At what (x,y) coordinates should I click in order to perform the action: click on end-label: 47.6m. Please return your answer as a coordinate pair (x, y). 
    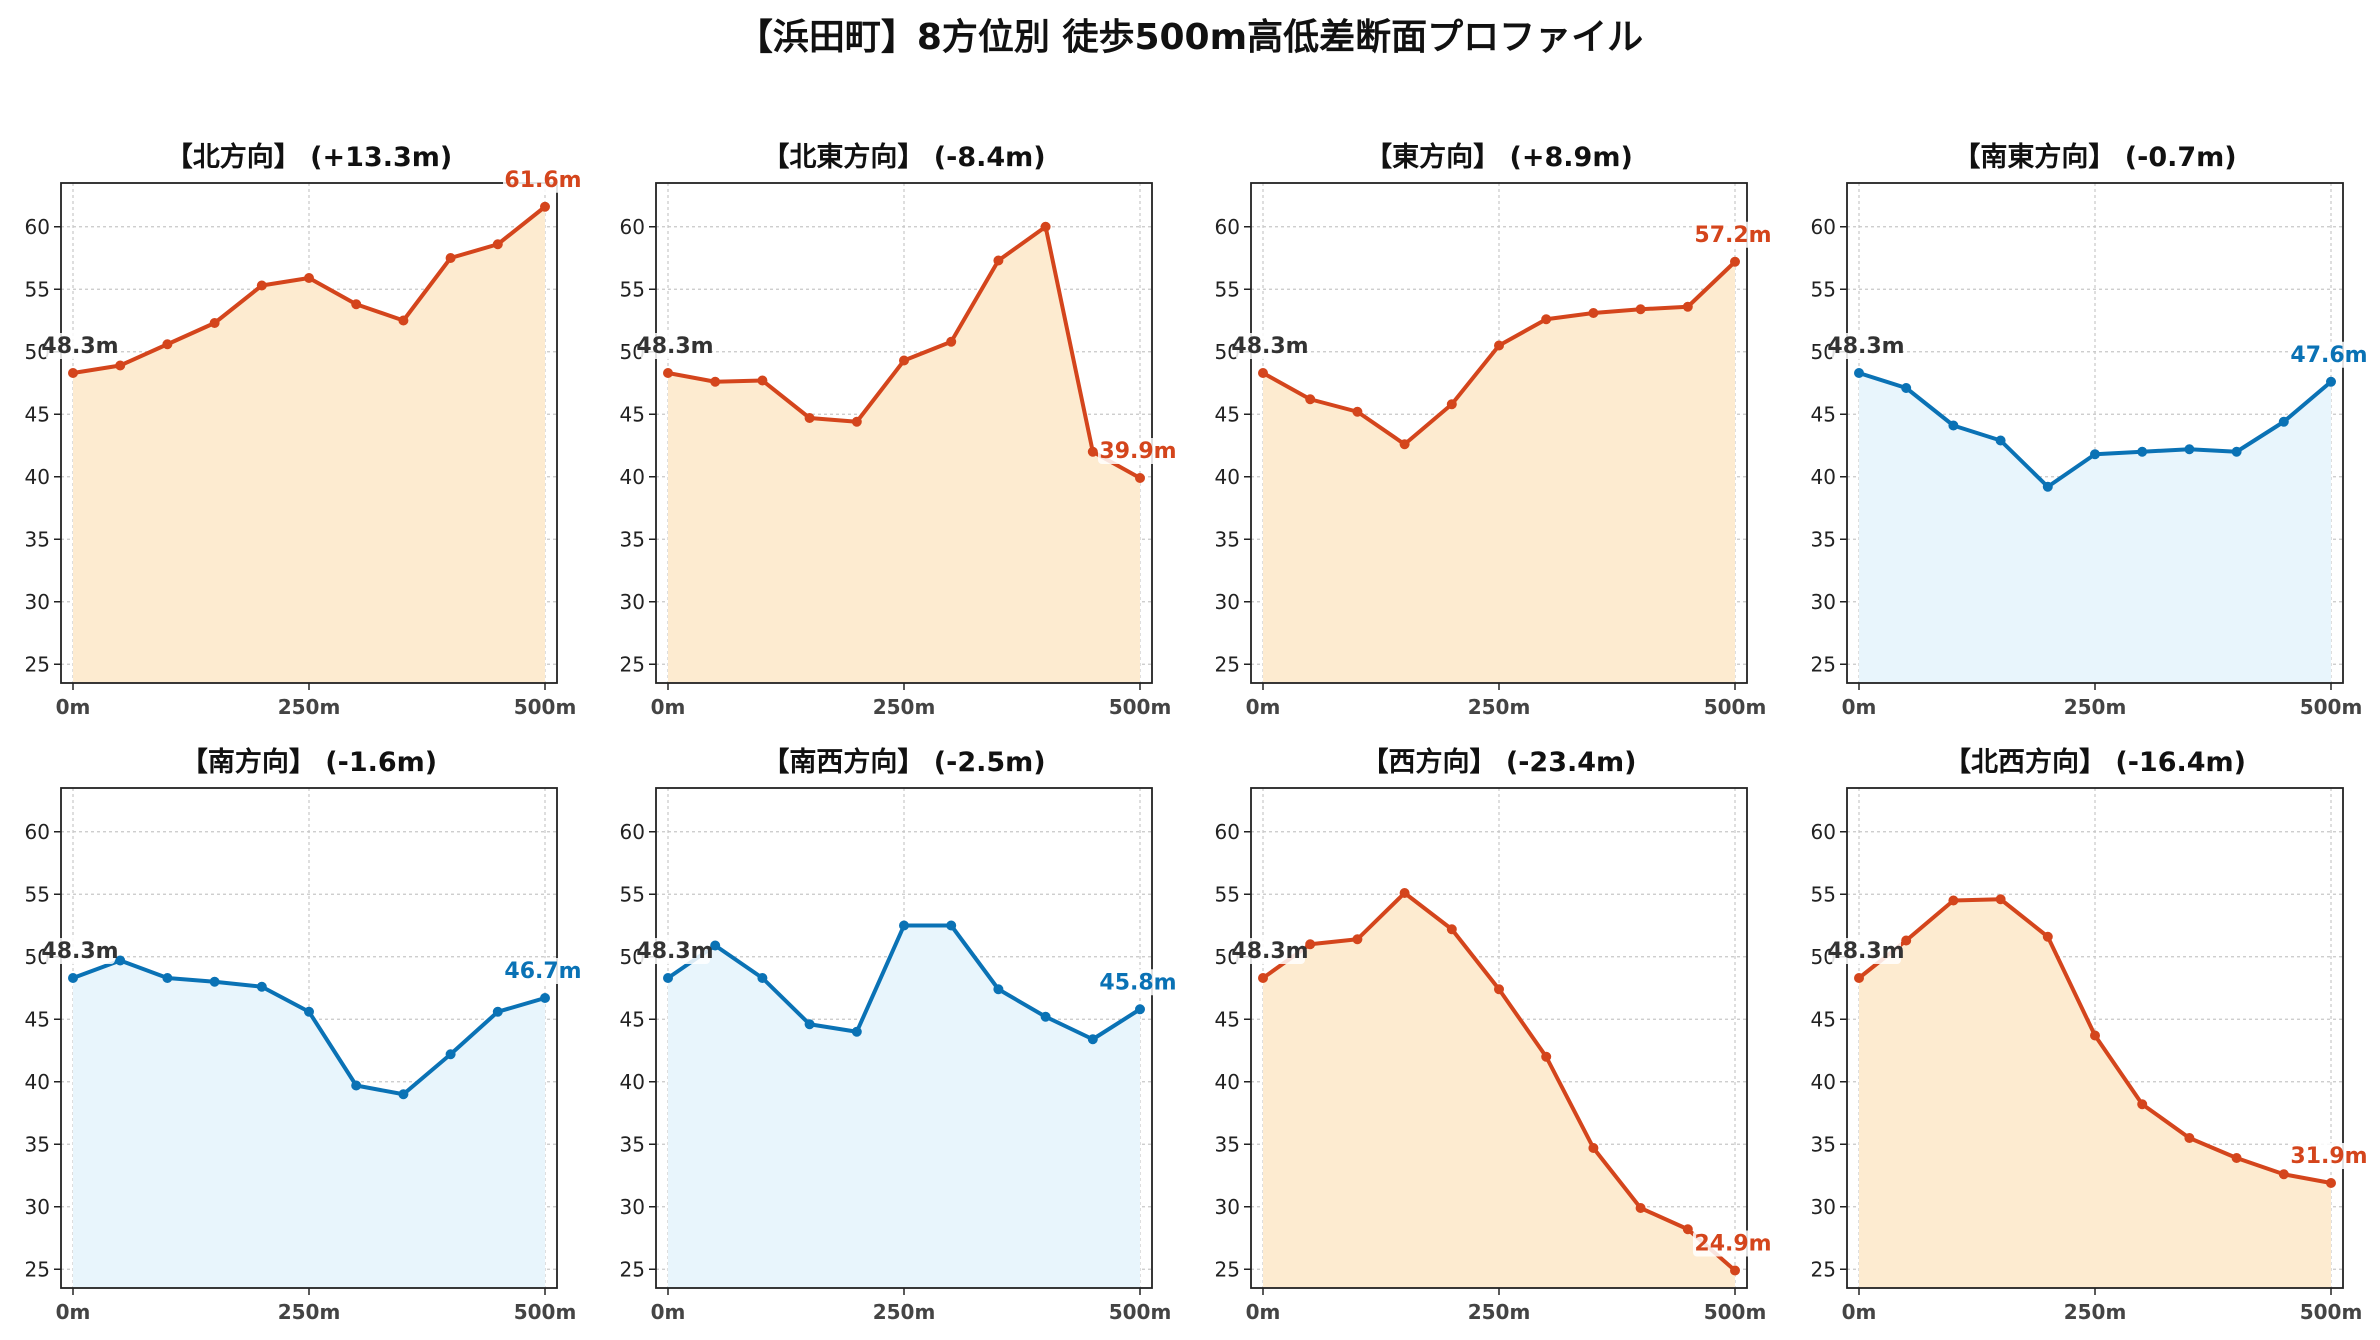
    Looking at the image, I should click on (2328, 355).